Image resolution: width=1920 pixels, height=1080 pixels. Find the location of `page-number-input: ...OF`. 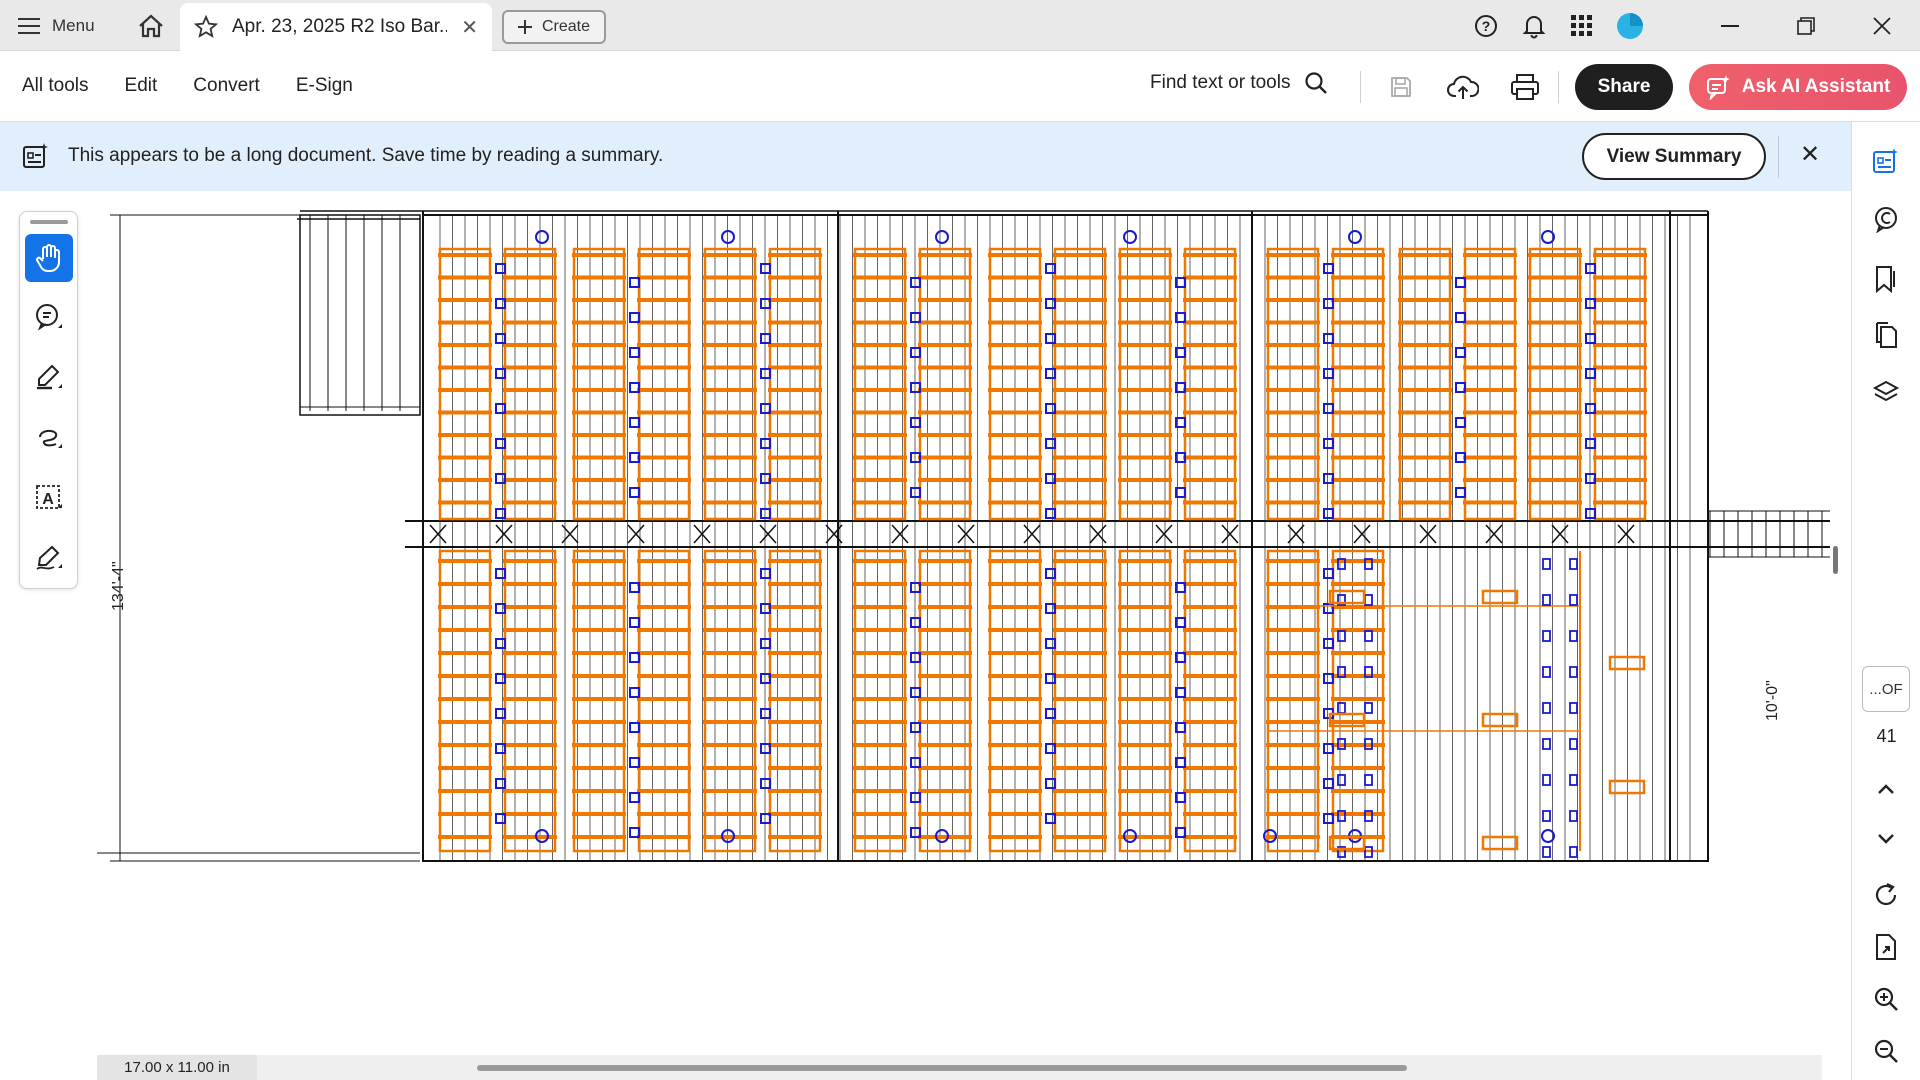

page-number-input: ...OF is located at coordinates (1886, 689).